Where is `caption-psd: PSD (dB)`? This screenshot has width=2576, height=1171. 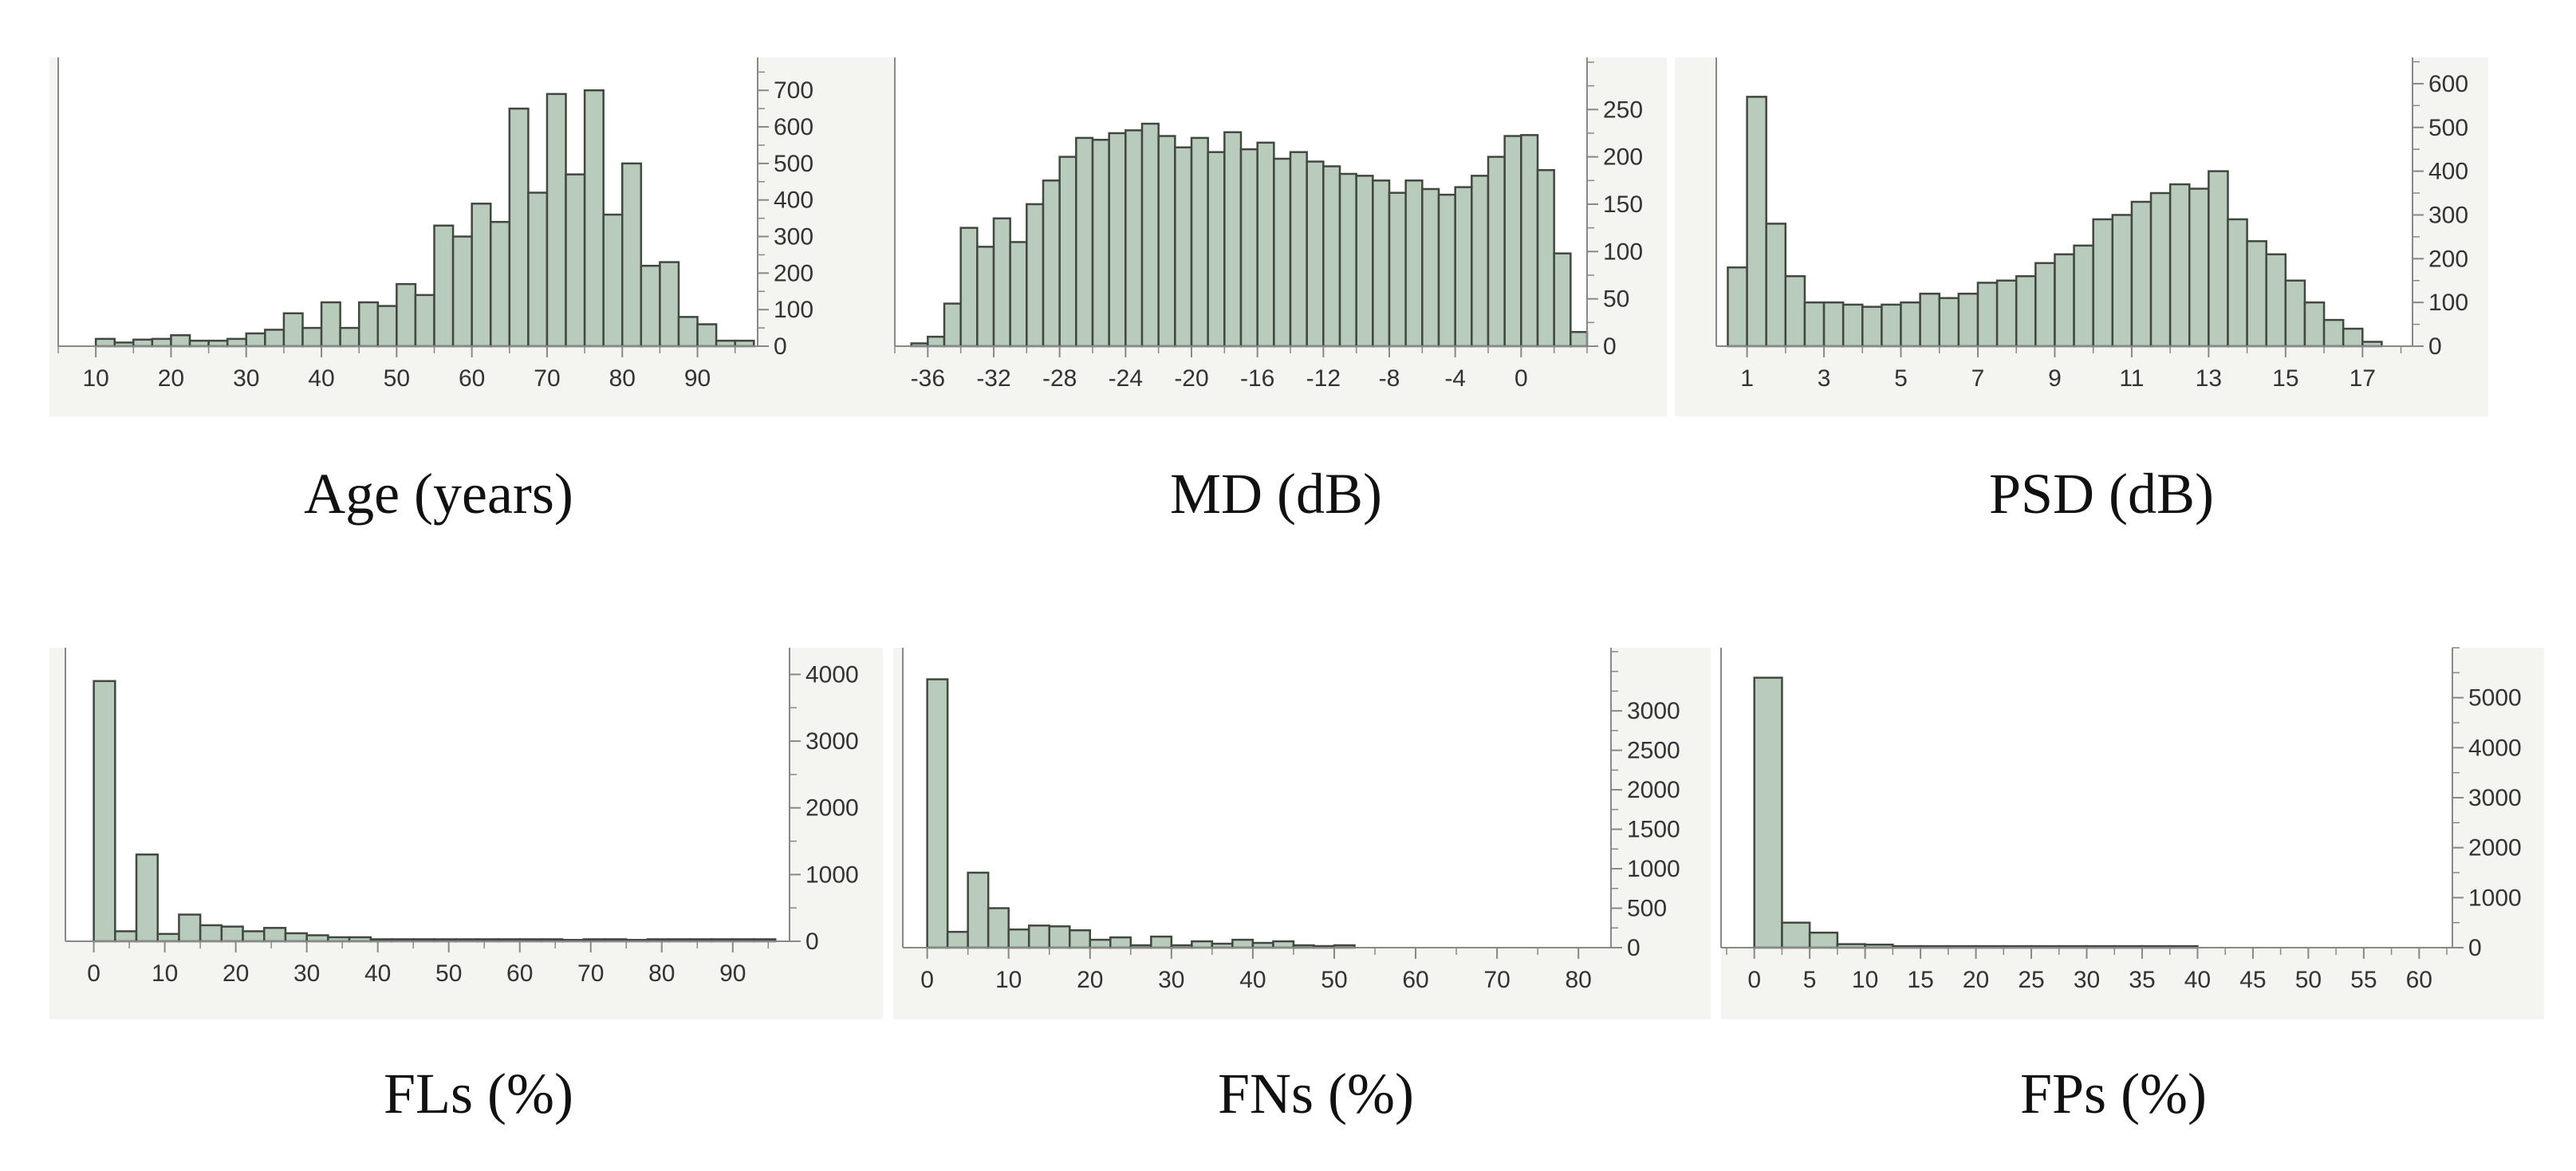
caption-psd: PSD (dB) is located at coordinates (2101, 494).